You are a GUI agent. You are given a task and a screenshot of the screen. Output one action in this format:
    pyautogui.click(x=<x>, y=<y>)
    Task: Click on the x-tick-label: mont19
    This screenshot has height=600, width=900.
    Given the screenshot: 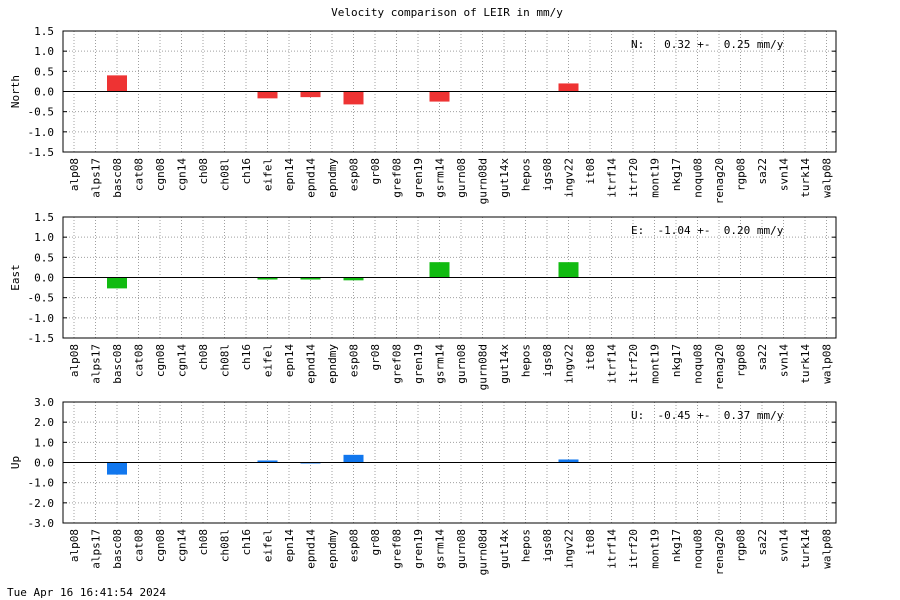 What is the action you would take?
    pyautogui.click(x=655, y=549)
    